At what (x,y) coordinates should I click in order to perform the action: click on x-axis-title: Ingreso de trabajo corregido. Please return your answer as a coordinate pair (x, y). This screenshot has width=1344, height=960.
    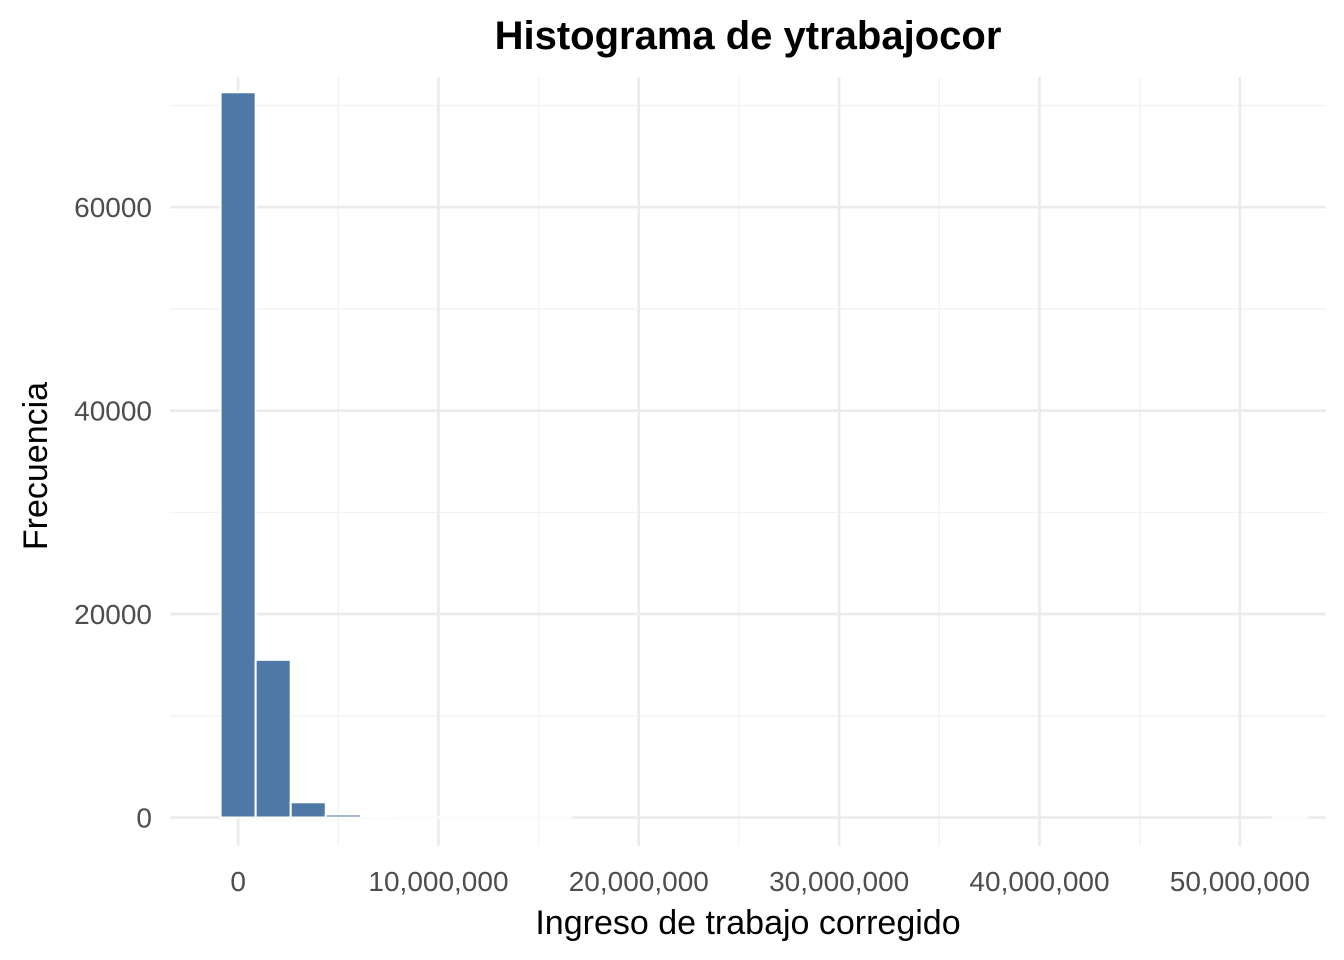
    Looking at the image, I should click on (747, 923).